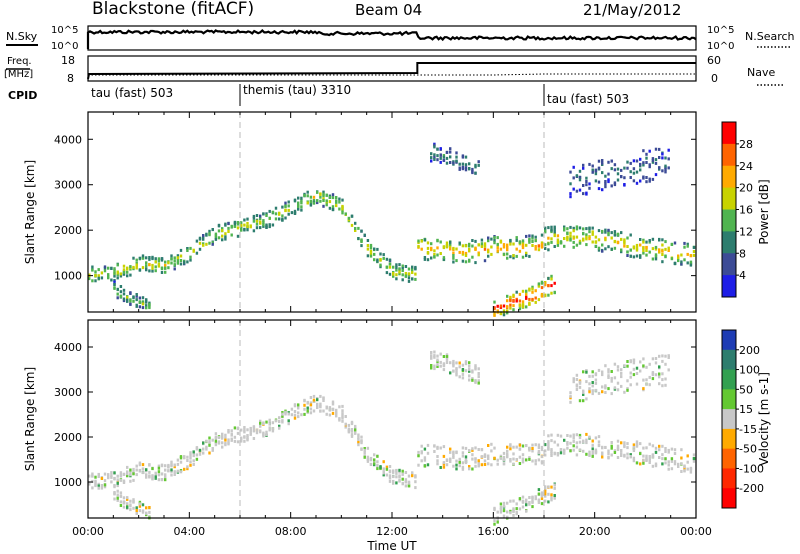 Image resolution: width=800 pixels, height=554 pixels. Describe the element at coordinates (18, 74) in the screenshot. I see `freq-label-line2: [MHz]` at that location.